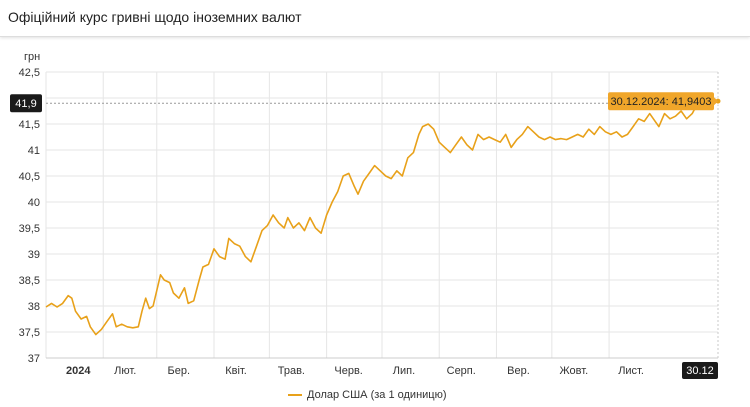  I want to click on tooltip-bg, so click(661, 101).